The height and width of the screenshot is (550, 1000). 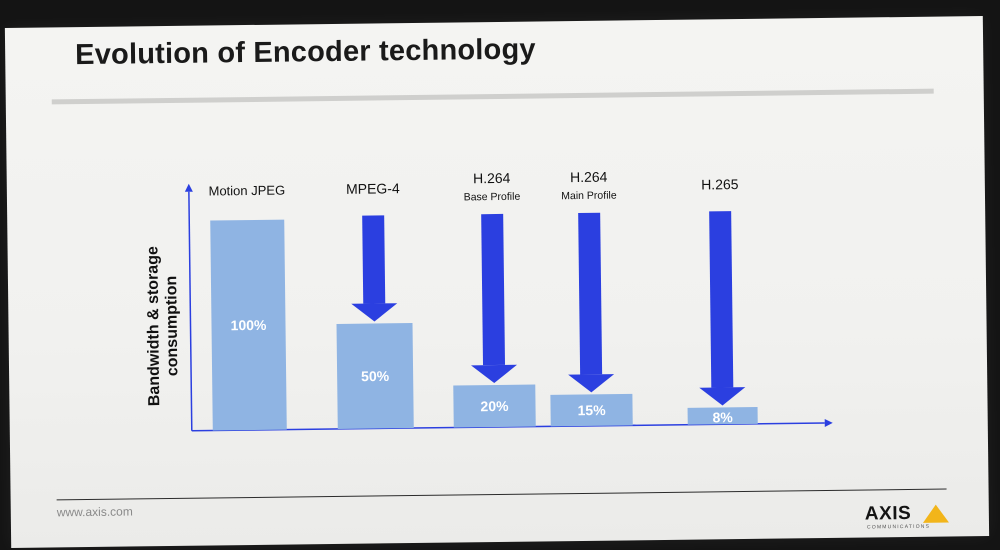 I want to click on logo-triangle-icon, so click(x=935, y=513).